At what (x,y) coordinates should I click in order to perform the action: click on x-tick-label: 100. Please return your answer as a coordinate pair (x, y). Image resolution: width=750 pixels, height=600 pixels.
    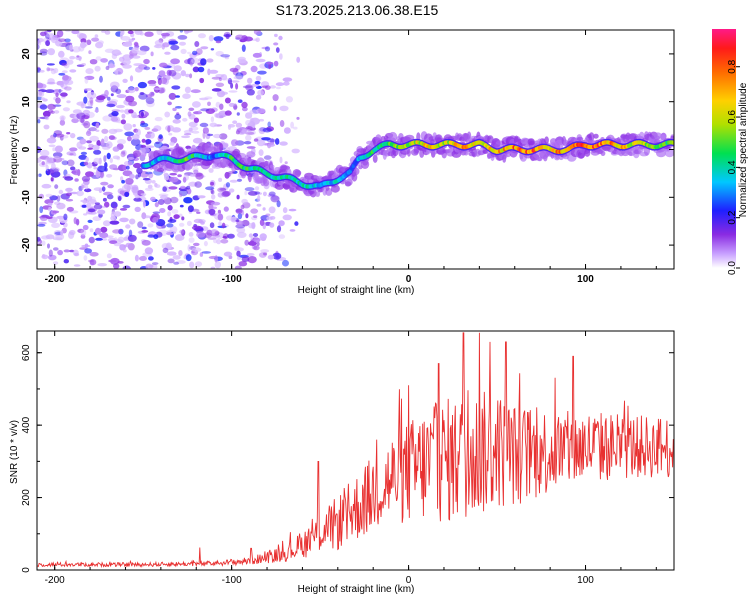
    Looking at the image, I should click on (585, 279).